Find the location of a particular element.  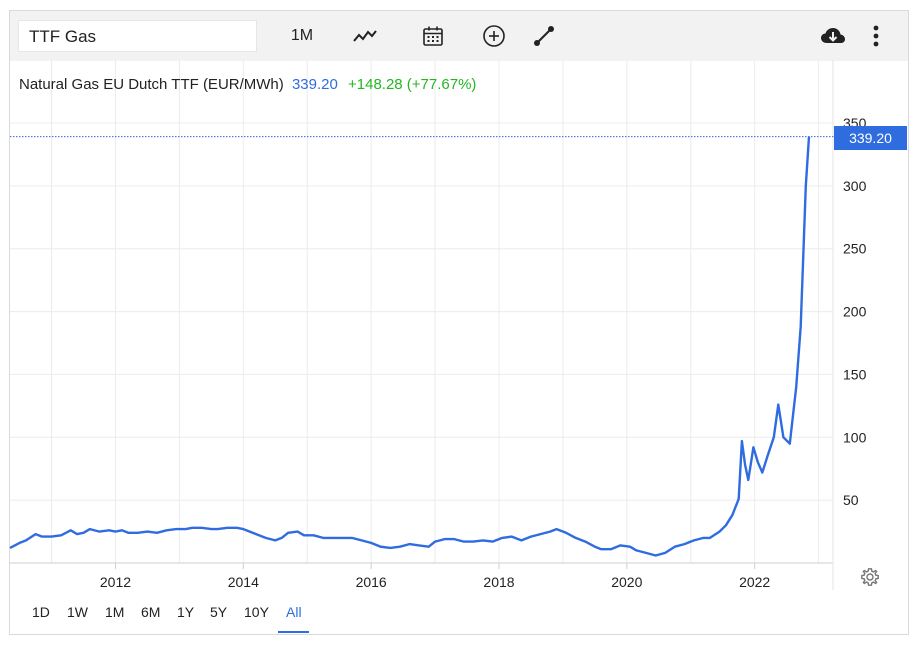

more-options-button is located at coordinates (876, 36).